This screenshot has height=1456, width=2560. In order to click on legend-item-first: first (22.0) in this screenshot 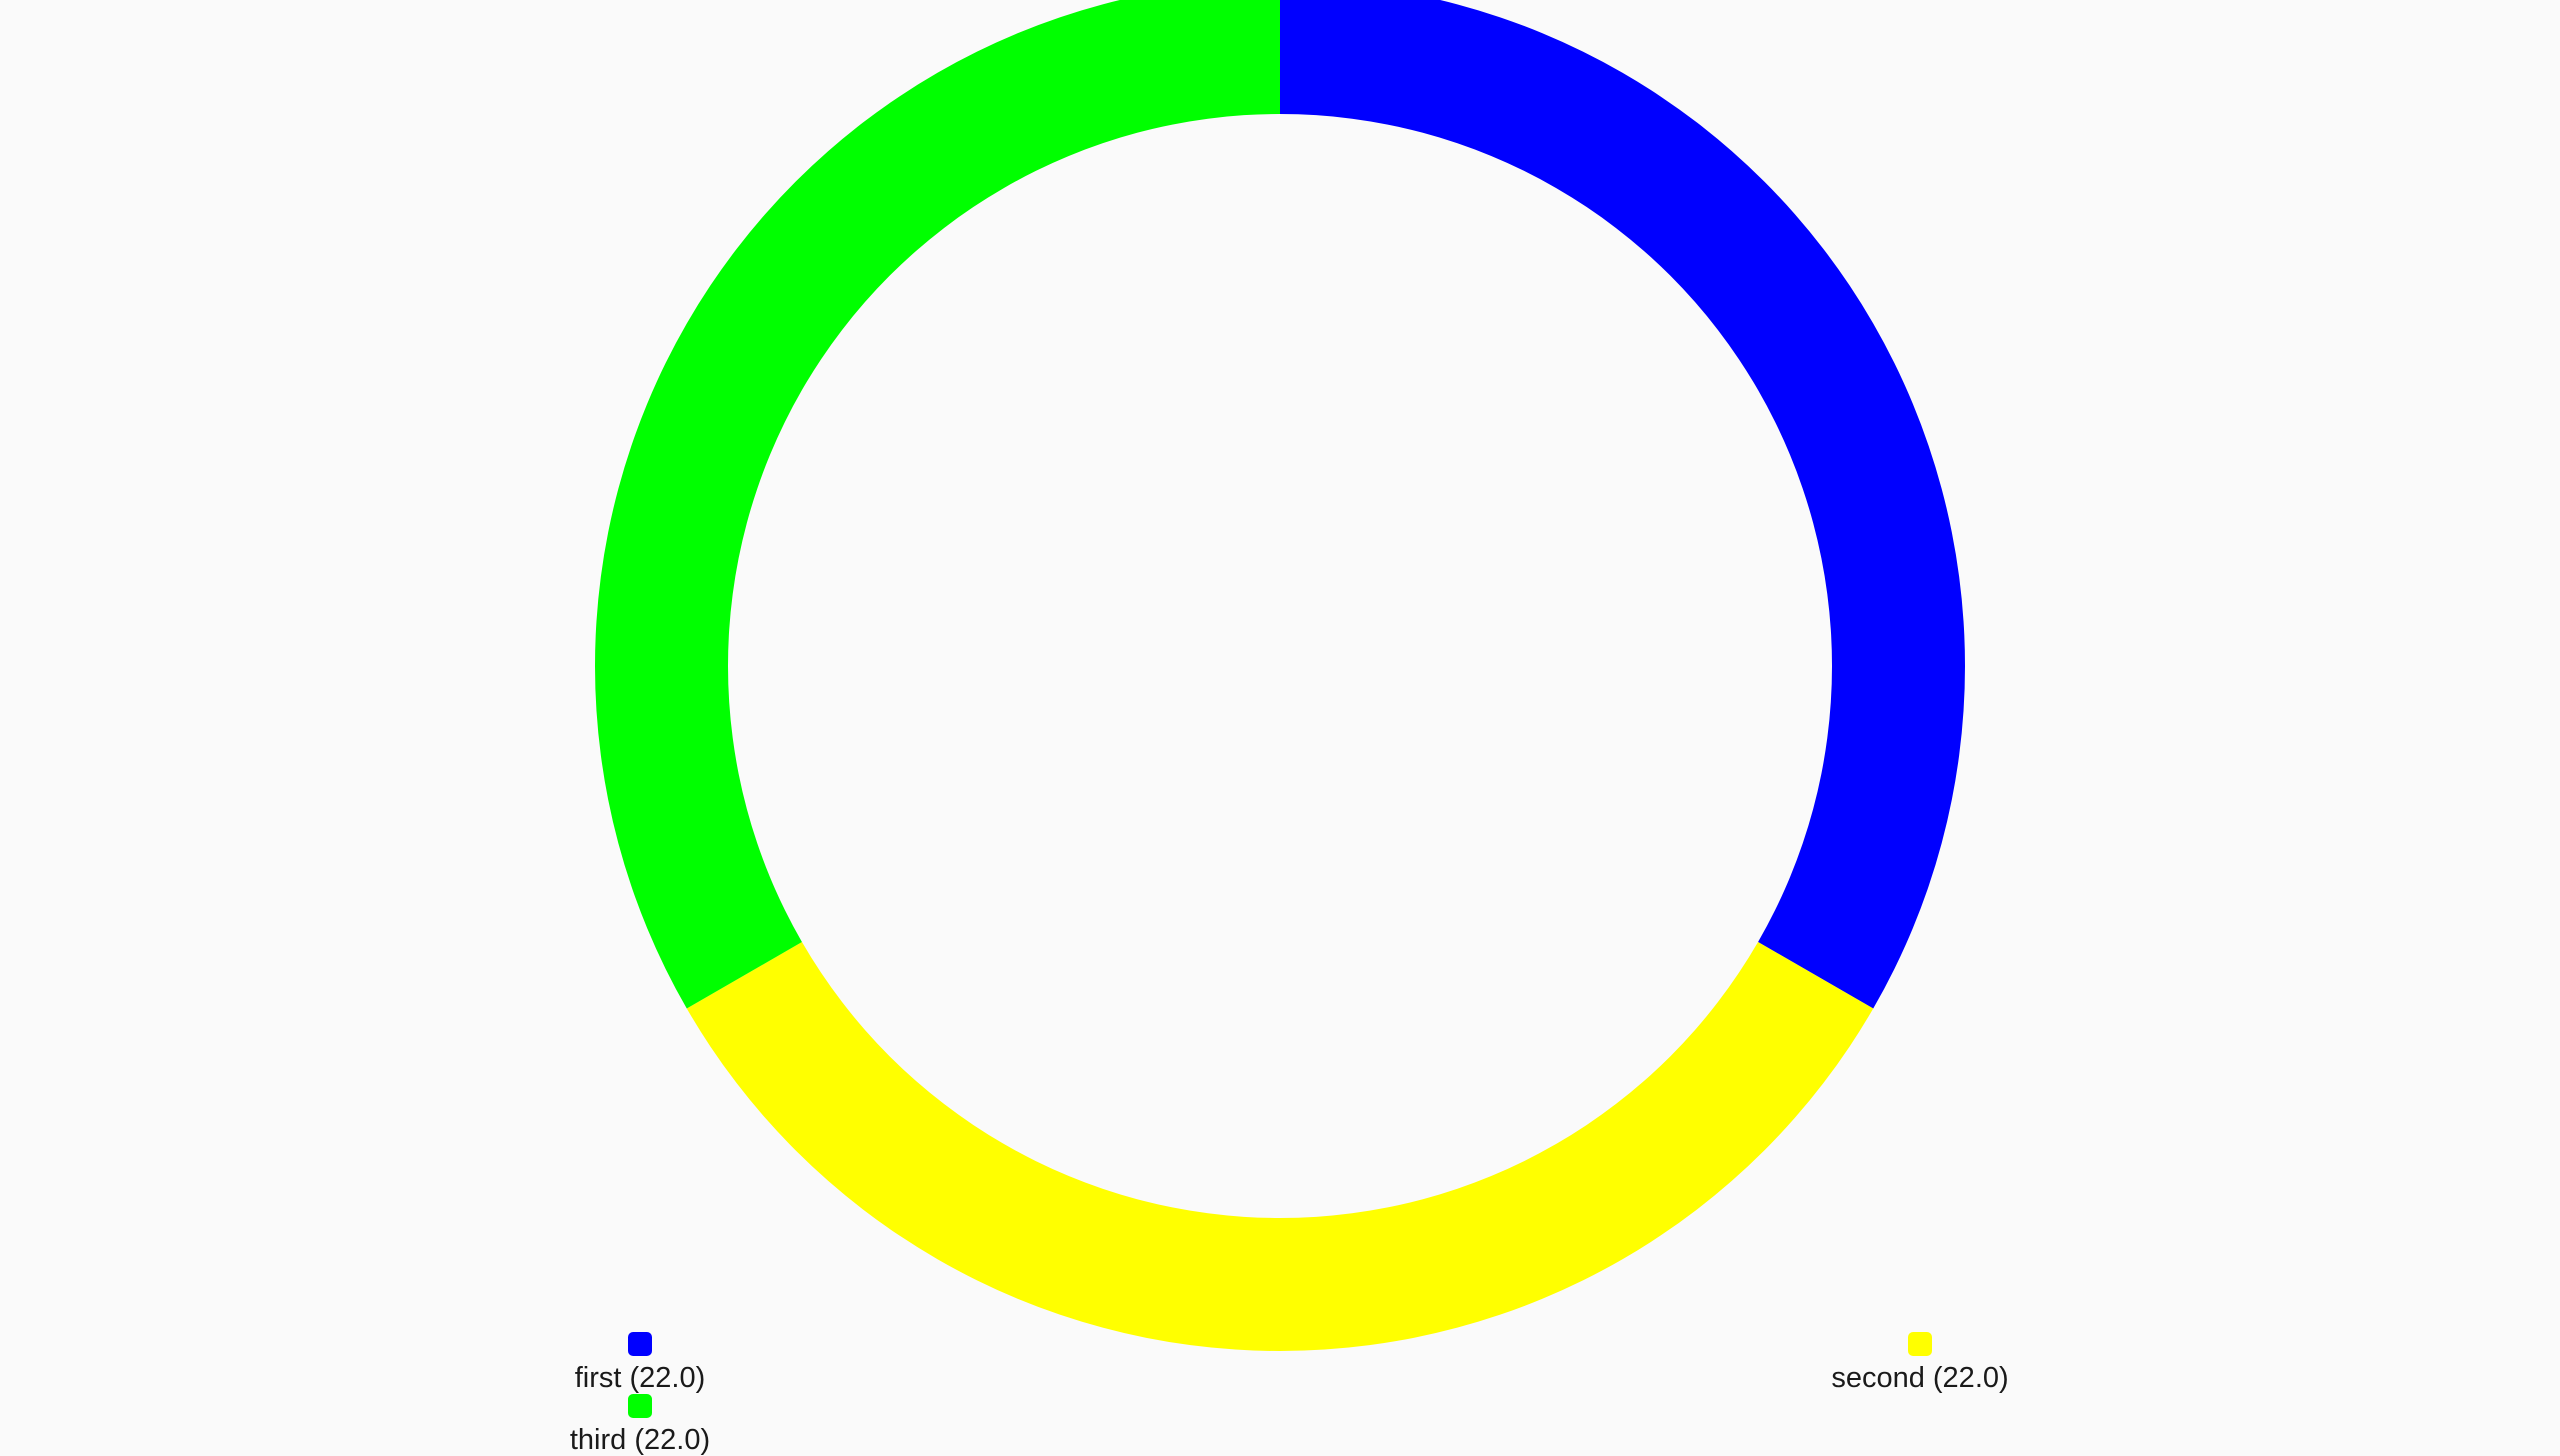, I will do `click(640, 1363)`.